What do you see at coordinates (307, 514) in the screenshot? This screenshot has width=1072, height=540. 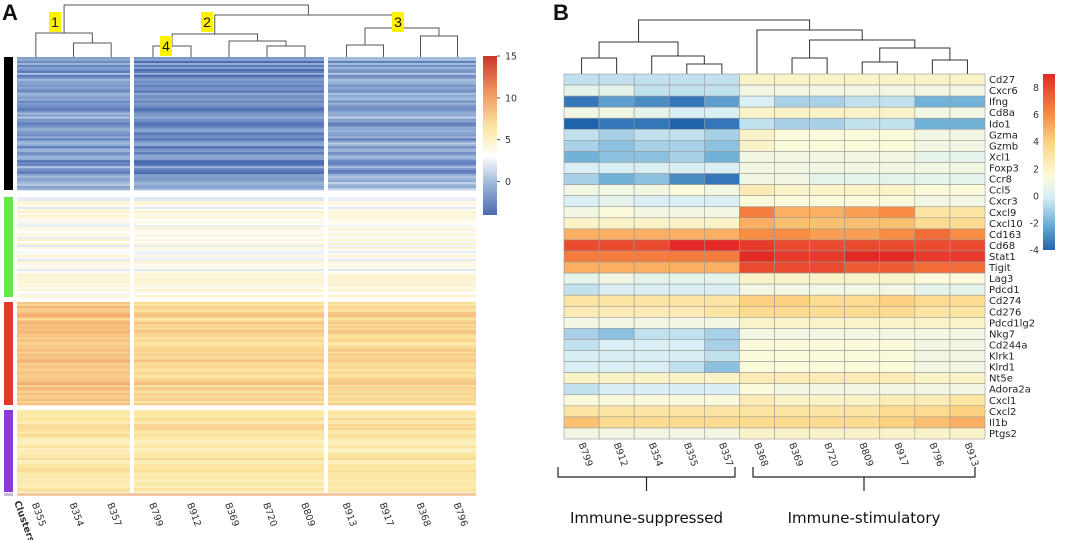 I see `sample-label: B809` at bounding box center [307, 514].